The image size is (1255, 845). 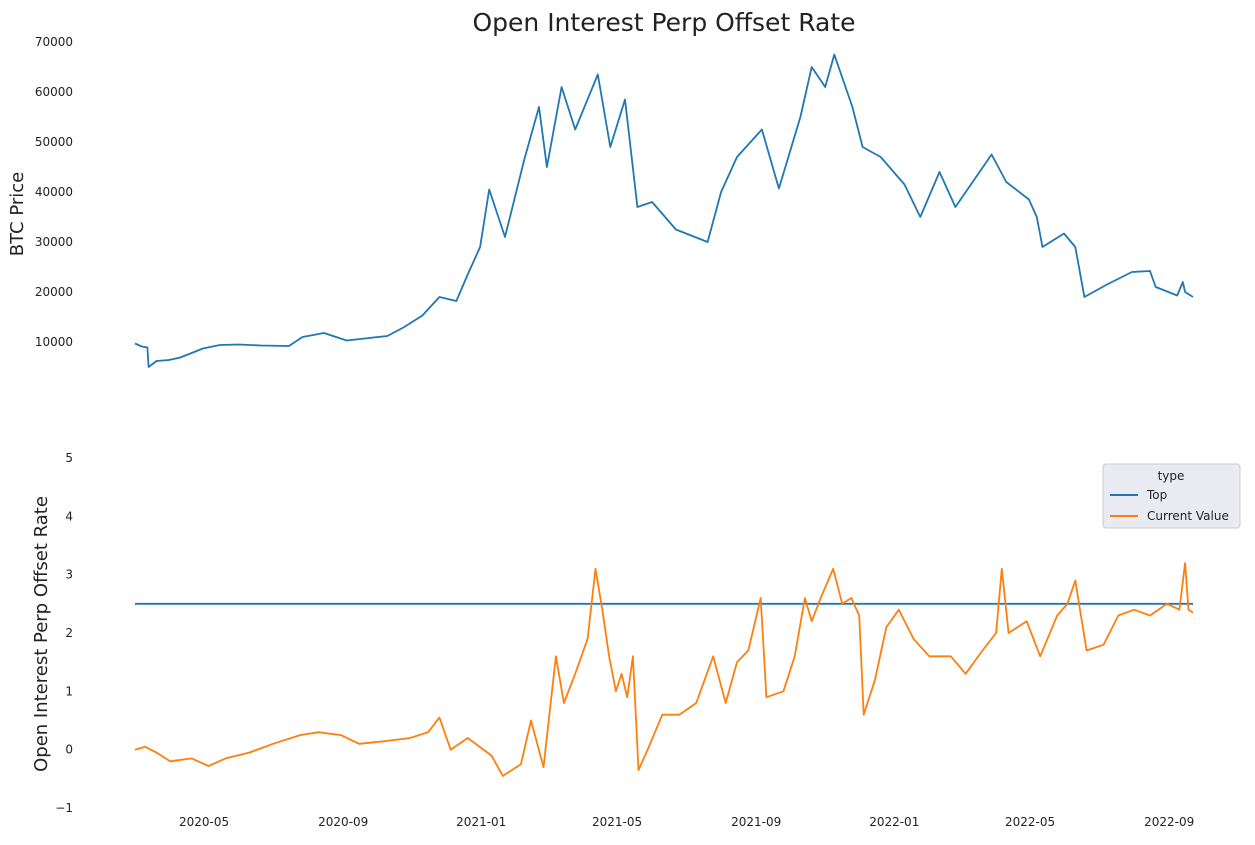 What do you see at coordinates (1169, 822) in the screenshot?
I see `x-tick-label: 2022-09` at bounding box center [1169, 822].